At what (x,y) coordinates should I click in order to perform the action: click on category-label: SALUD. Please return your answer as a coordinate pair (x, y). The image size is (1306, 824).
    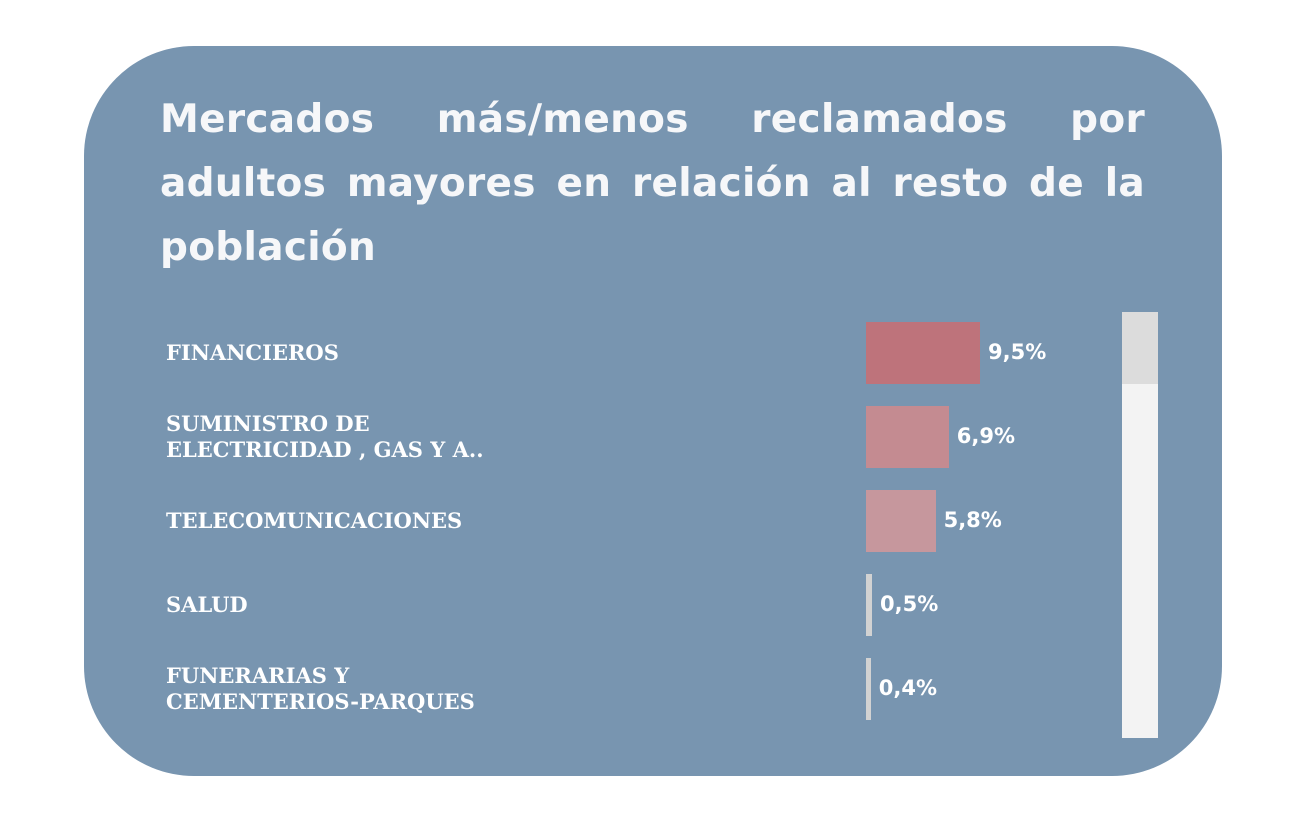
    Looking at the image, I should click on (416, 605).